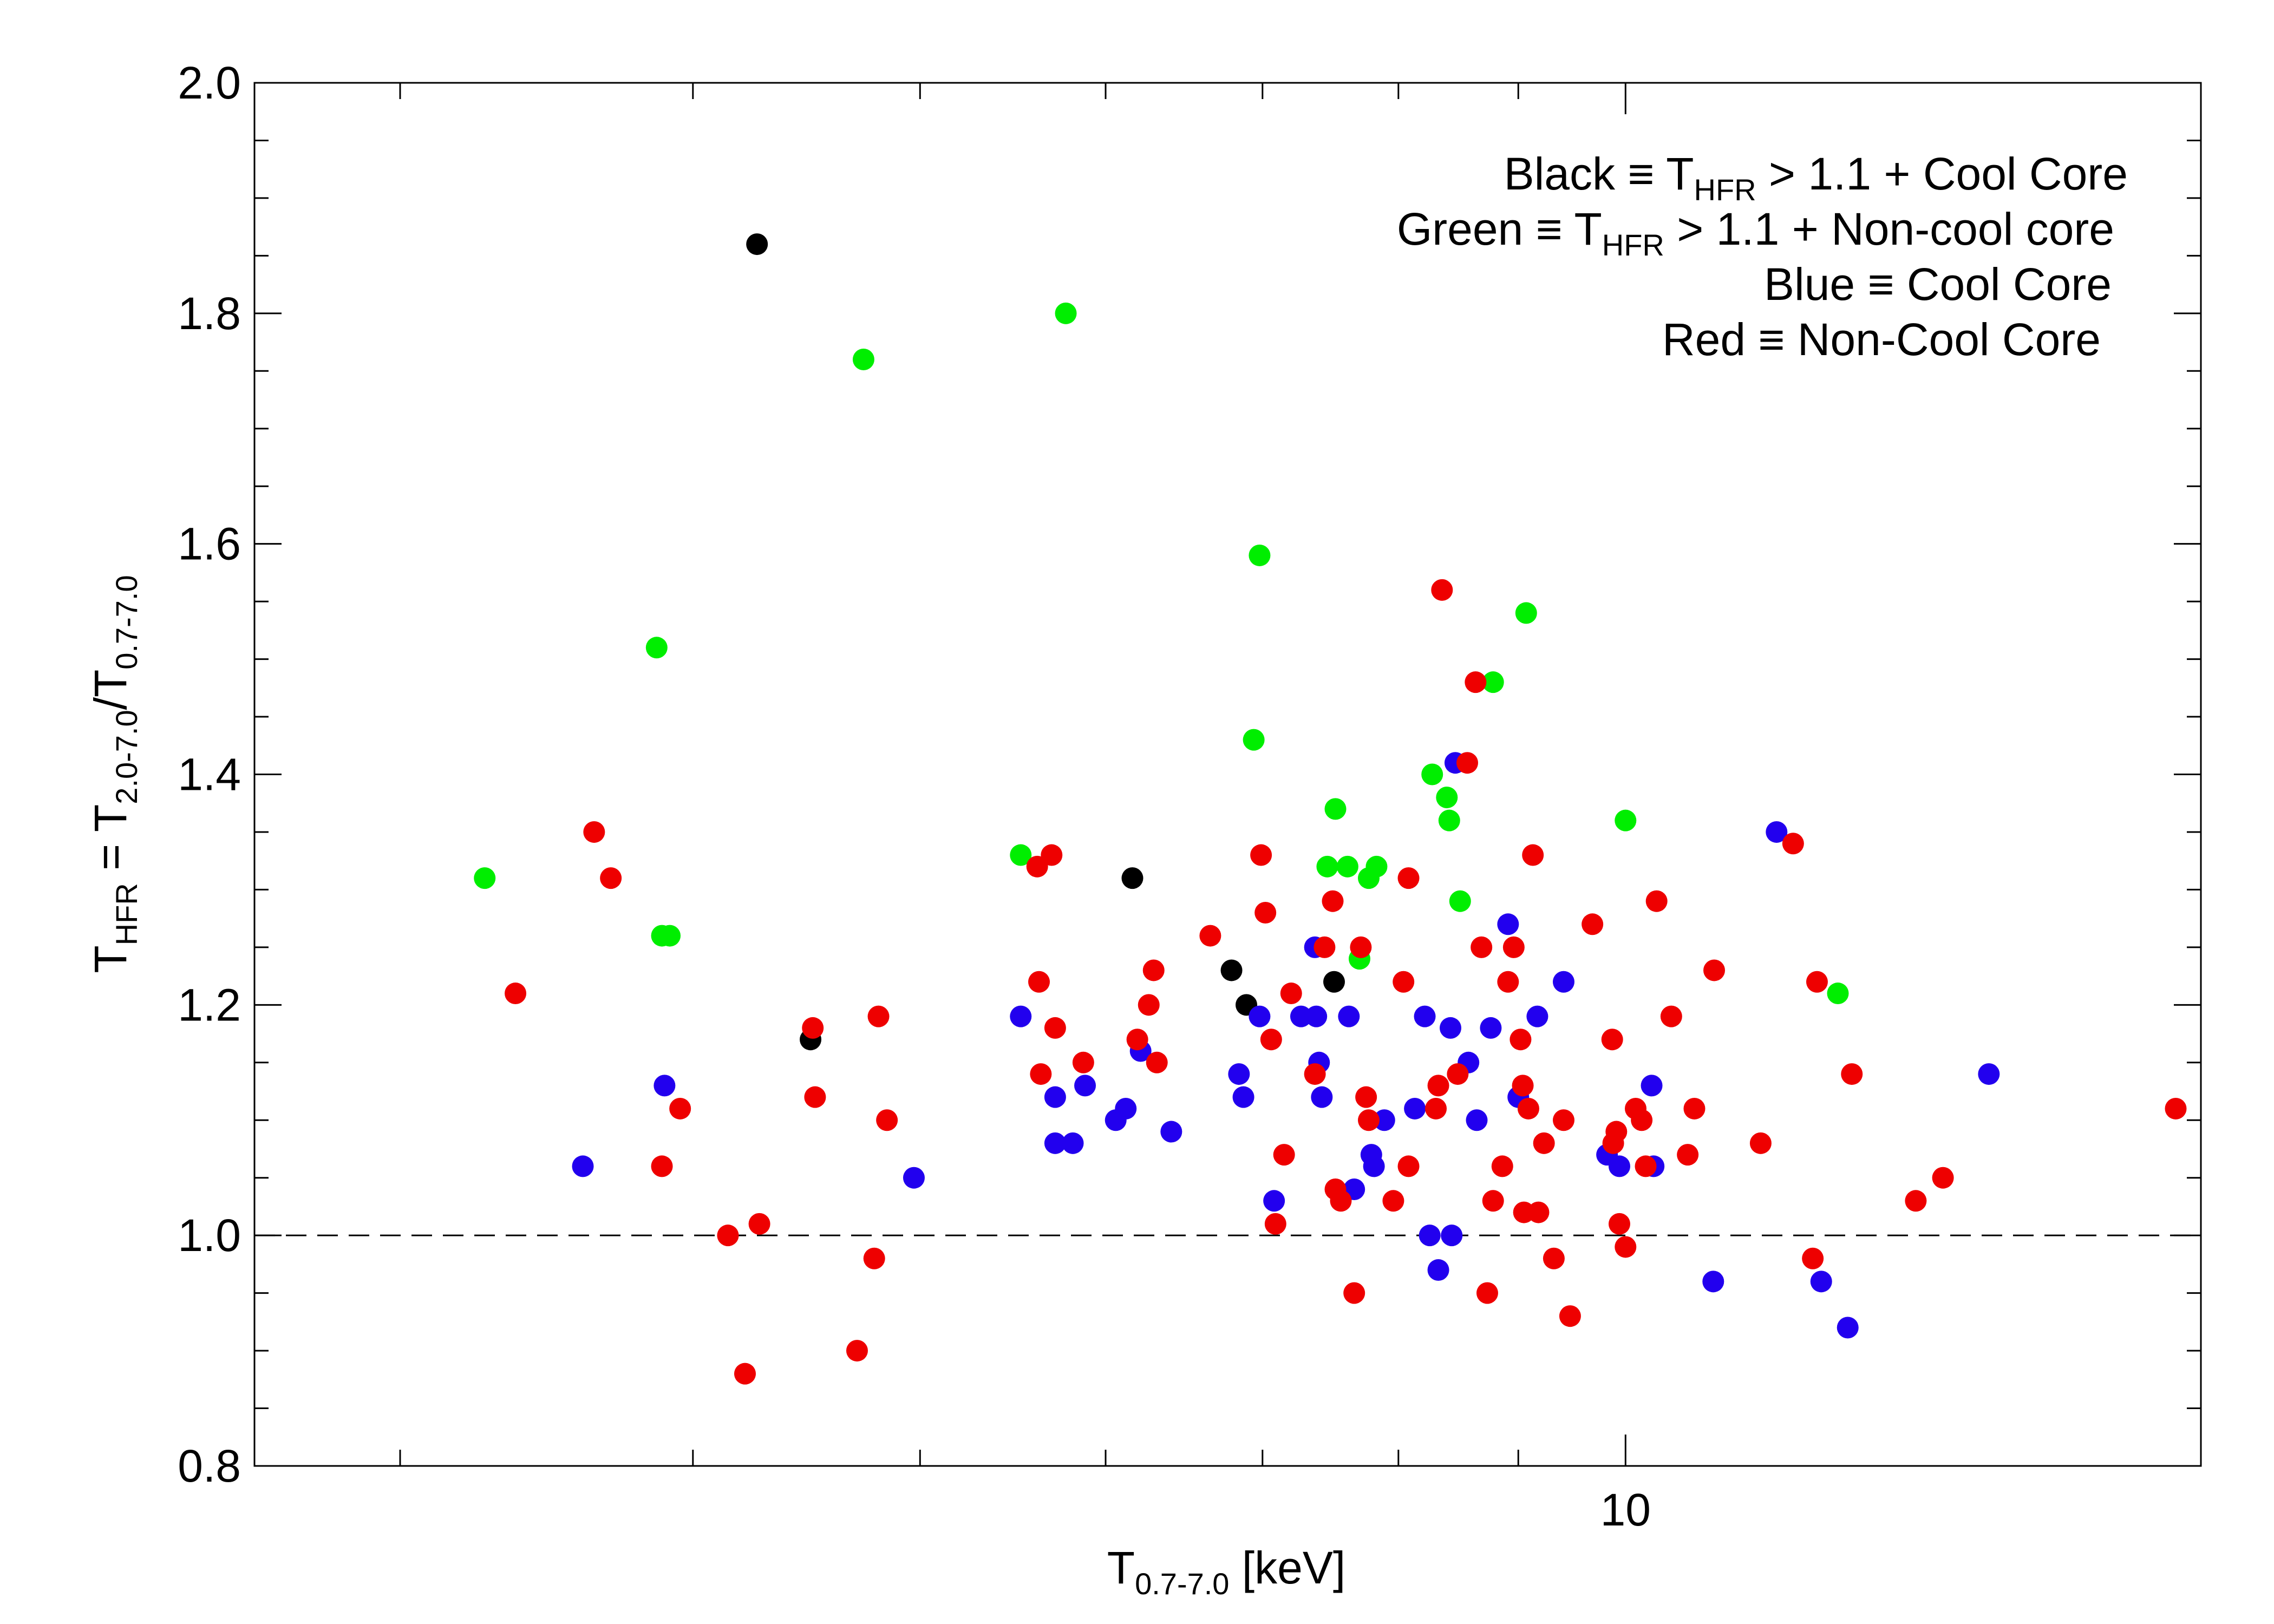  What do you see at coordinates (210, 774) in the screenshot?
I see `y-tick-label: 1.4` at bounding box center [210, 774].